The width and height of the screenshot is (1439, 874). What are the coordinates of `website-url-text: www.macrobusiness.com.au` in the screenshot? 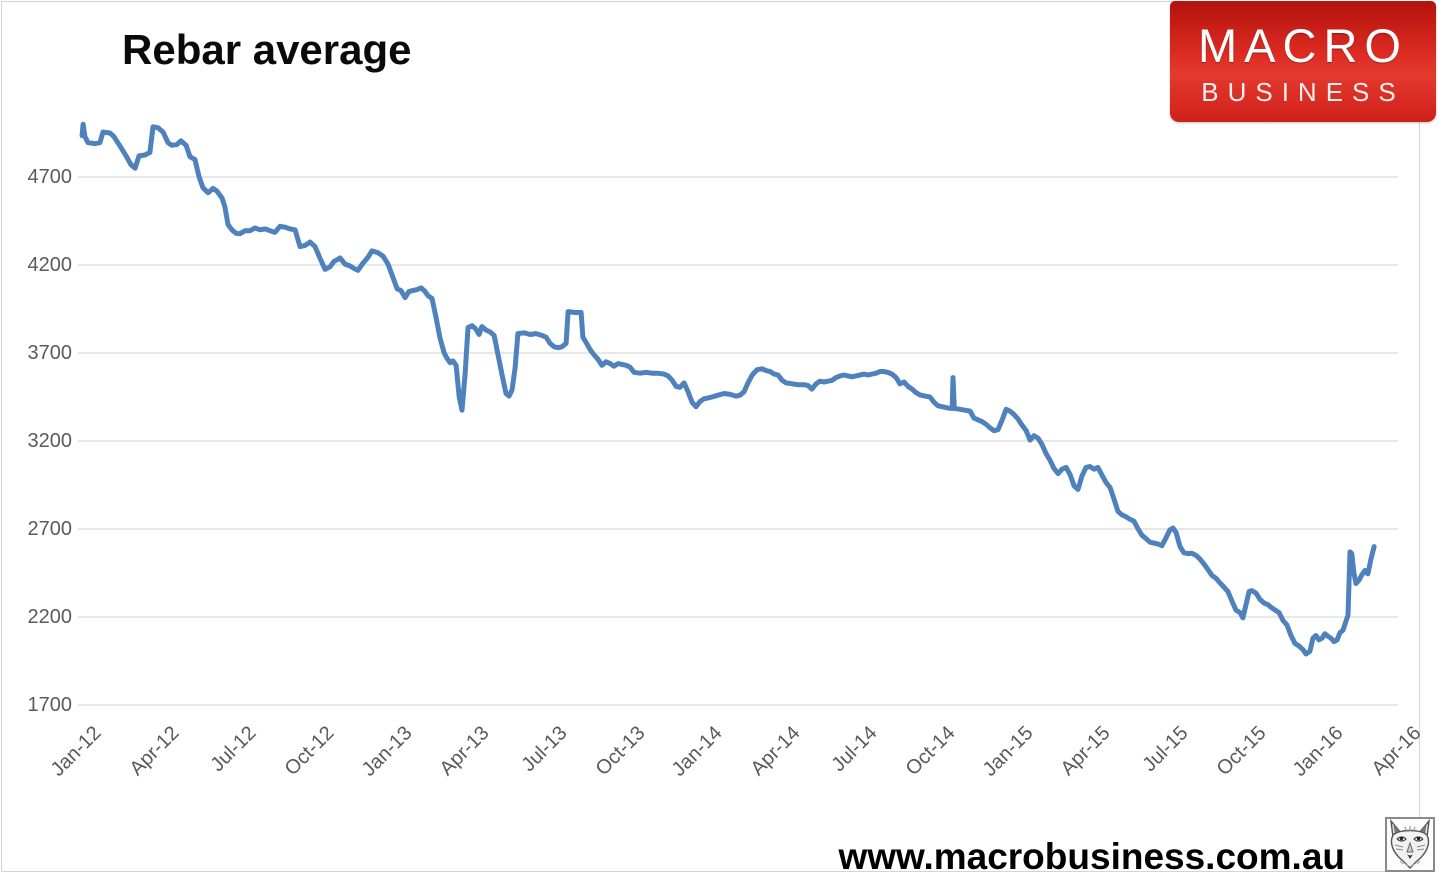 It's located at (1091, 855).